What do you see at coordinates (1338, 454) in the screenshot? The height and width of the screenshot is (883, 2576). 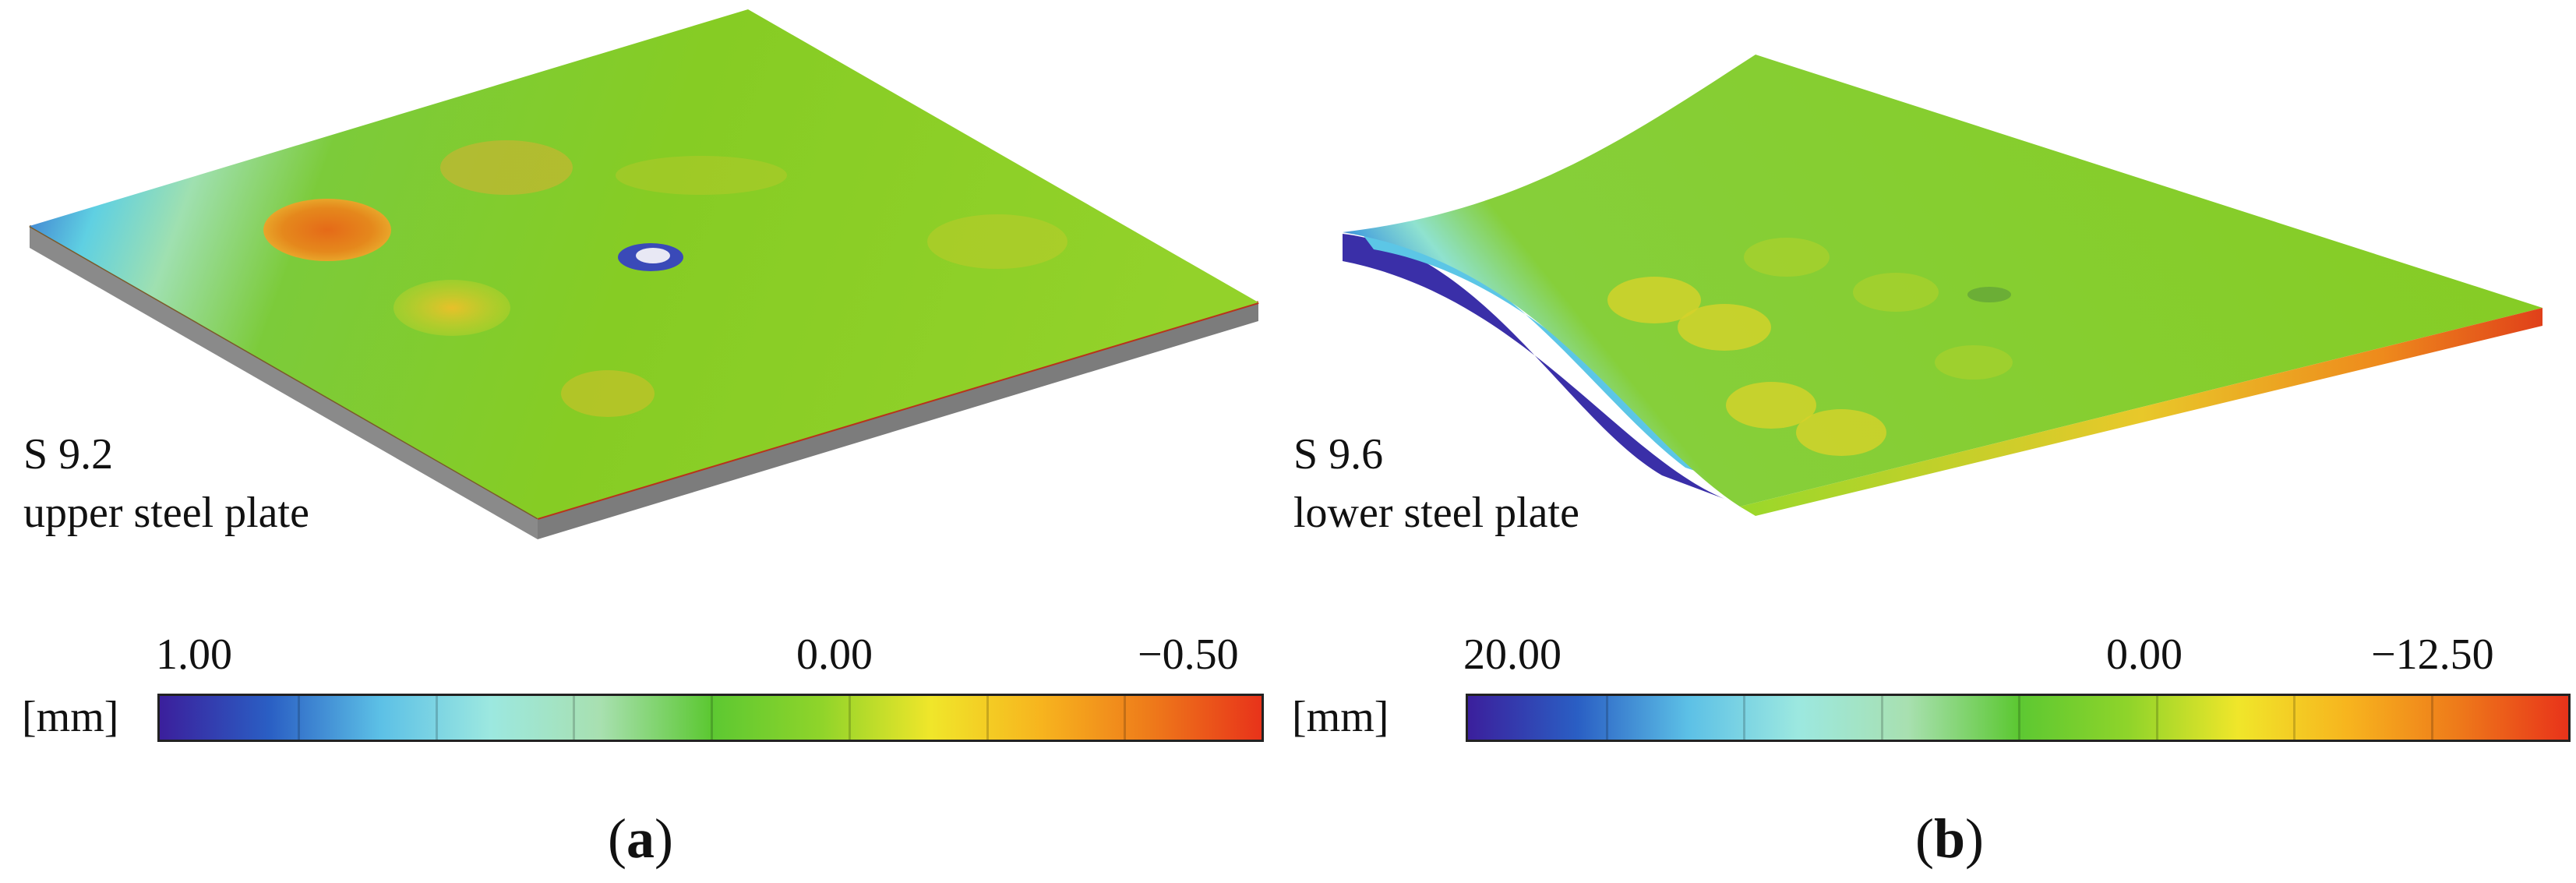 I see `sample-id: S 9.6` at bounding box center [1338, 454].